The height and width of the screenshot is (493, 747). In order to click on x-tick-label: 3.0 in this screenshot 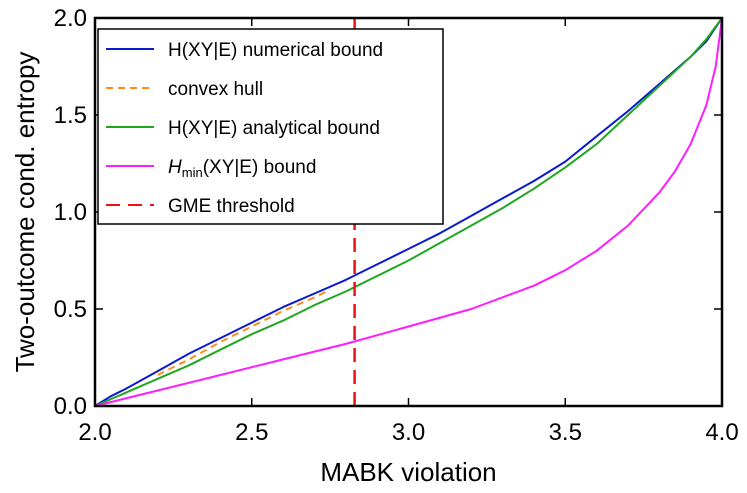, I will do `click(408, 432)`.